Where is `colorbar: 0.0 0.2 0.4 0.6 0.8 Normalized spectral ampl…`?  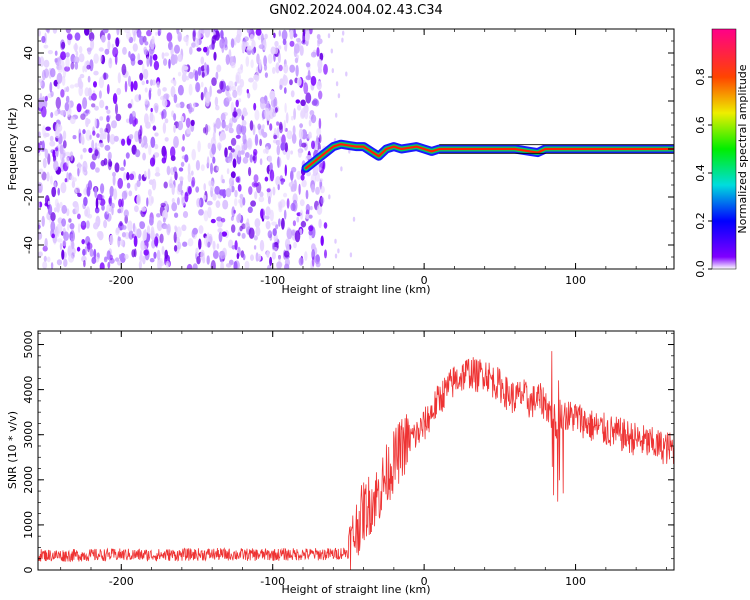
colorbar: 0.0 0.2 0.4 0.6 0.8 Normalized spectral ampl… is located at coordinates (721, 153).